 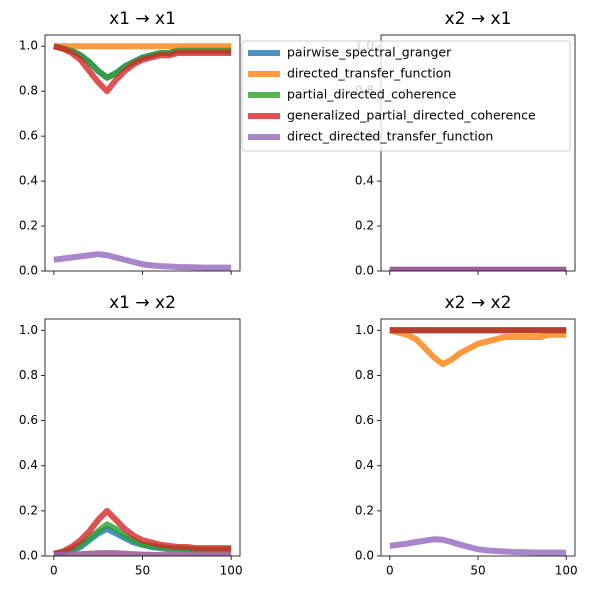 I want to click on legend-label: generalized_partial_directed_coherence, so click(x=411, y=115).